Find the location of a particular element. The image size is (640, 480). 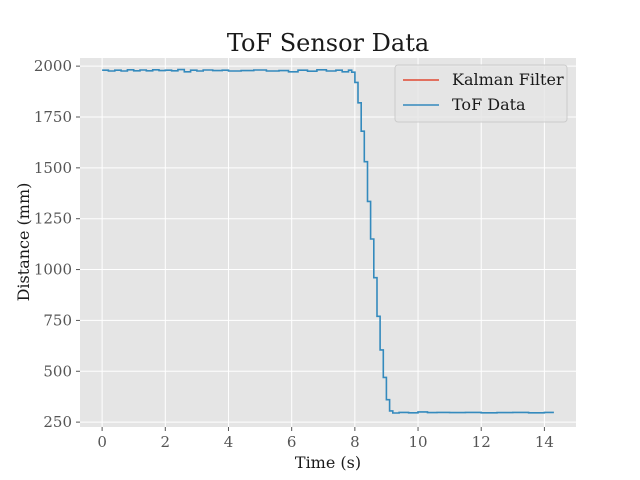

x-tick-label: 12 is located at coordinates (481, 442).